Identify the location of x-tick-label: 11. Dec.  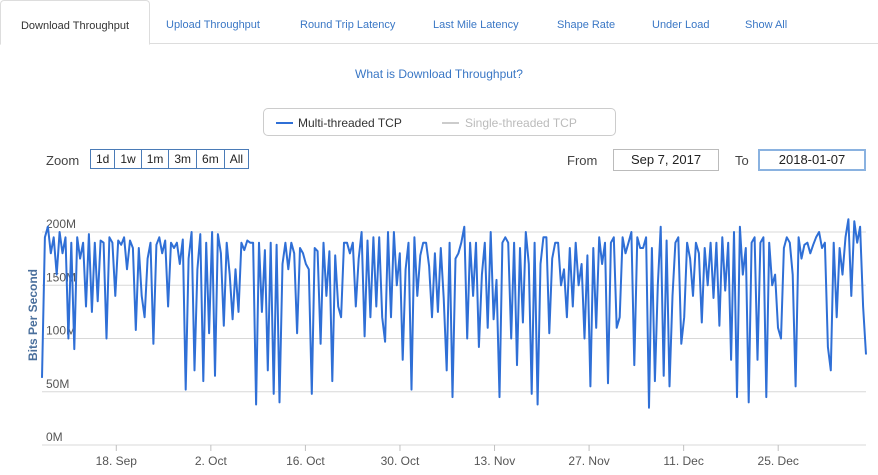
(683, 461).